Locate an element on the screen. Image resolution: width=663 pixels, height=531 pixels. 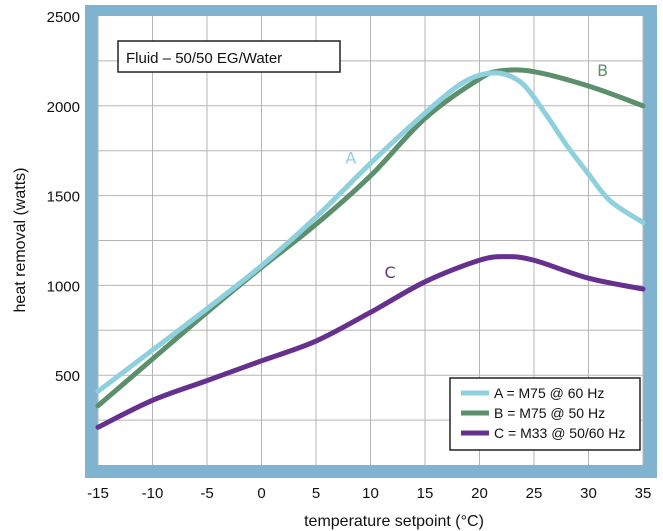
y-axis-label: heat removal (watts) is located at coordinates (20, 240).